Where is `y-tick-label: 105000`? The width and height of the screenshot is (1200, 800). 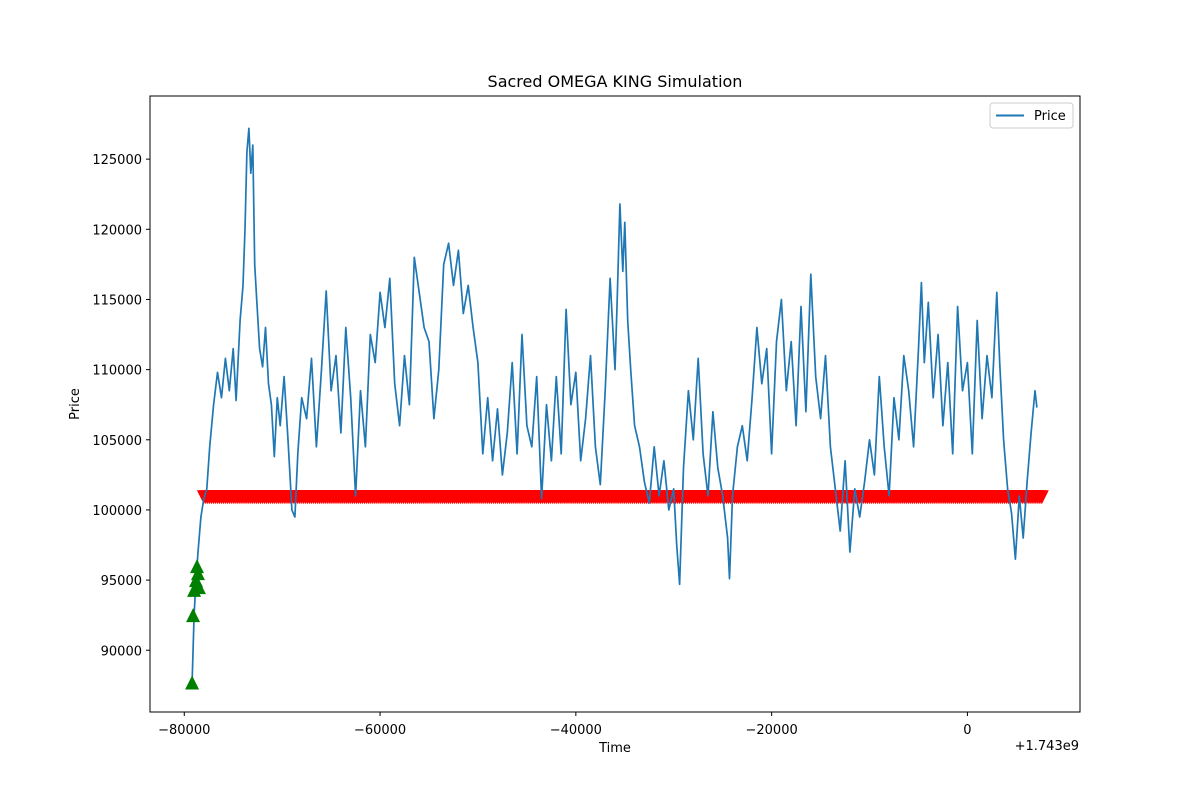 y-tick-label: 105000 is located at coordinates (117, 441).